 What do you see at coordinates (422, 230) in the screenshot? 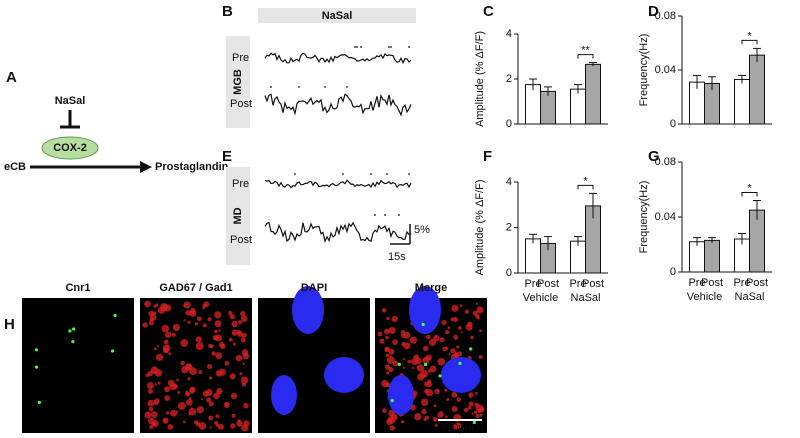
I see `scale-label: 5%` at bounding box center [422, 230].